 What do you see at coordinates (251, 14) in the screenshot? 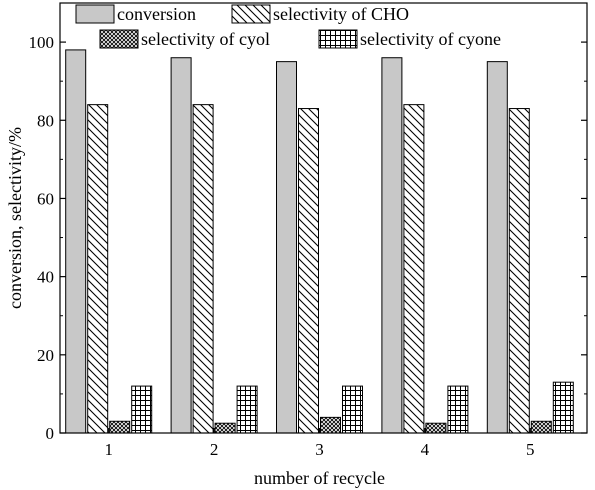
I see `legend-swatch-selectivity-of-cho` at bounding box center [251, 14].